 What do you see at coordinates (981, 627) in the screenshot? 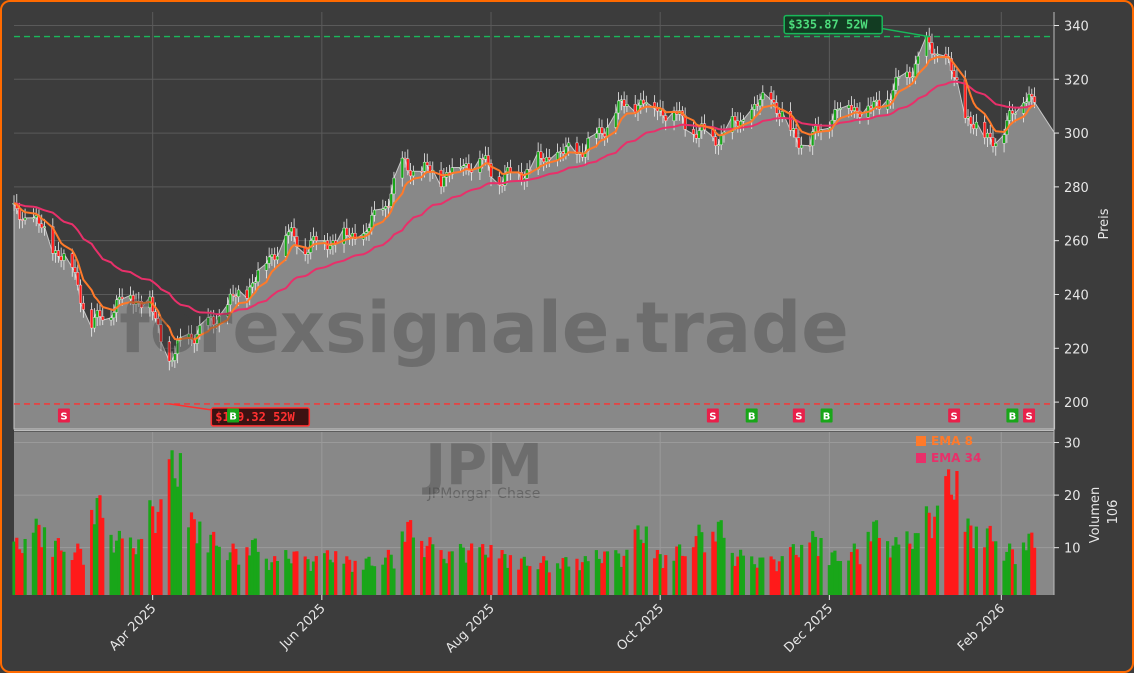
I see `x-tick-label: Feb 2026` at bounding box center [981, 627].